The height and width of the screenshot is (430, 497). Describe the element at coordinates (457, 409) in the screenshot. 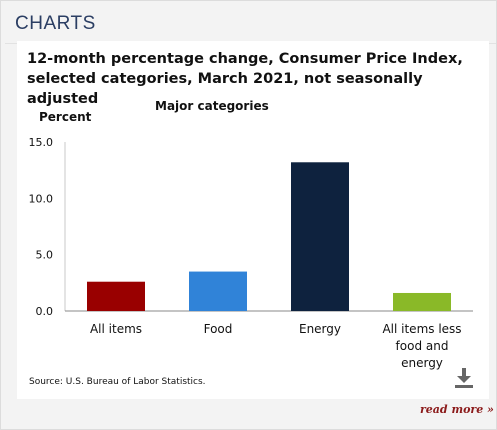

I see `read-more-link: read more »` at that location.